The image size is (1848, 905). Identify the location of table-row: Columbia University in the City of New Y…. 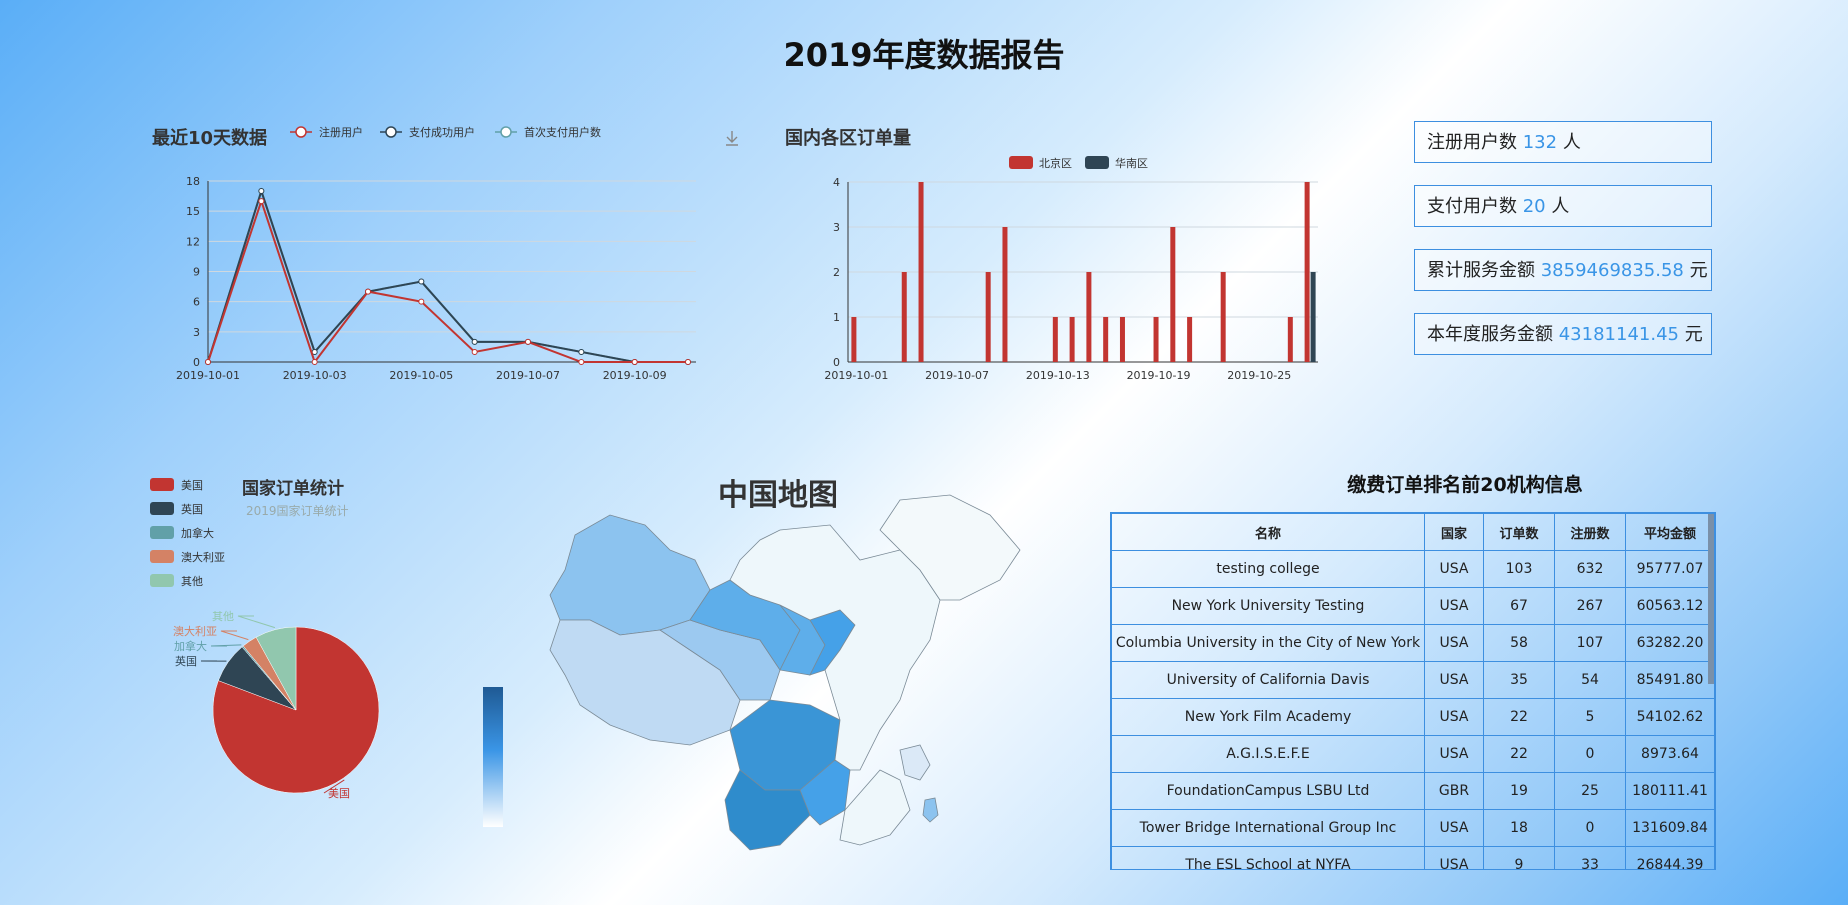
(1413, 643).